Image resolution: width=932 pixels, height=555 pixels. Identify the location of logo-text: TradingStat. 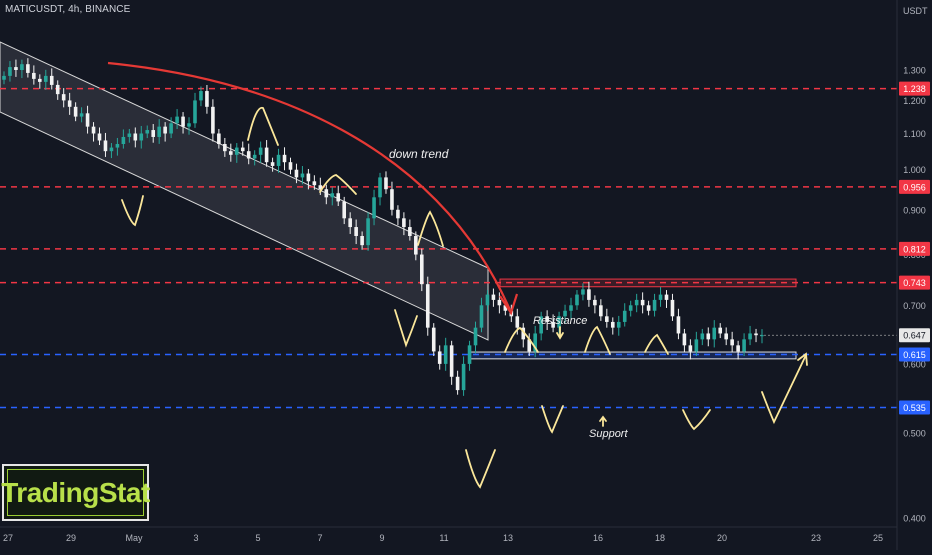
(75, 492).